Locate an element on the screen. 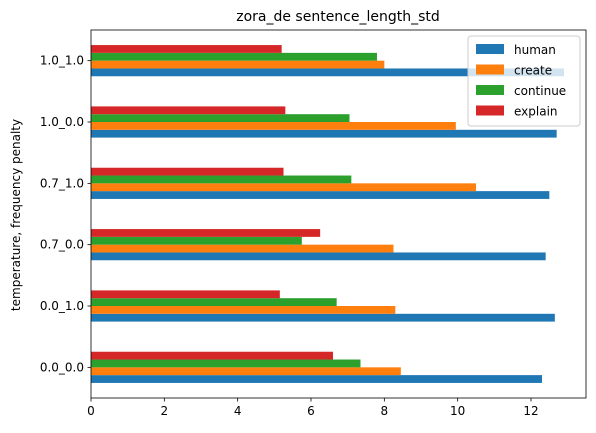 This screenshot has width=596, height=433. x-tick-label: 4 is located at coordinates (238, 411).